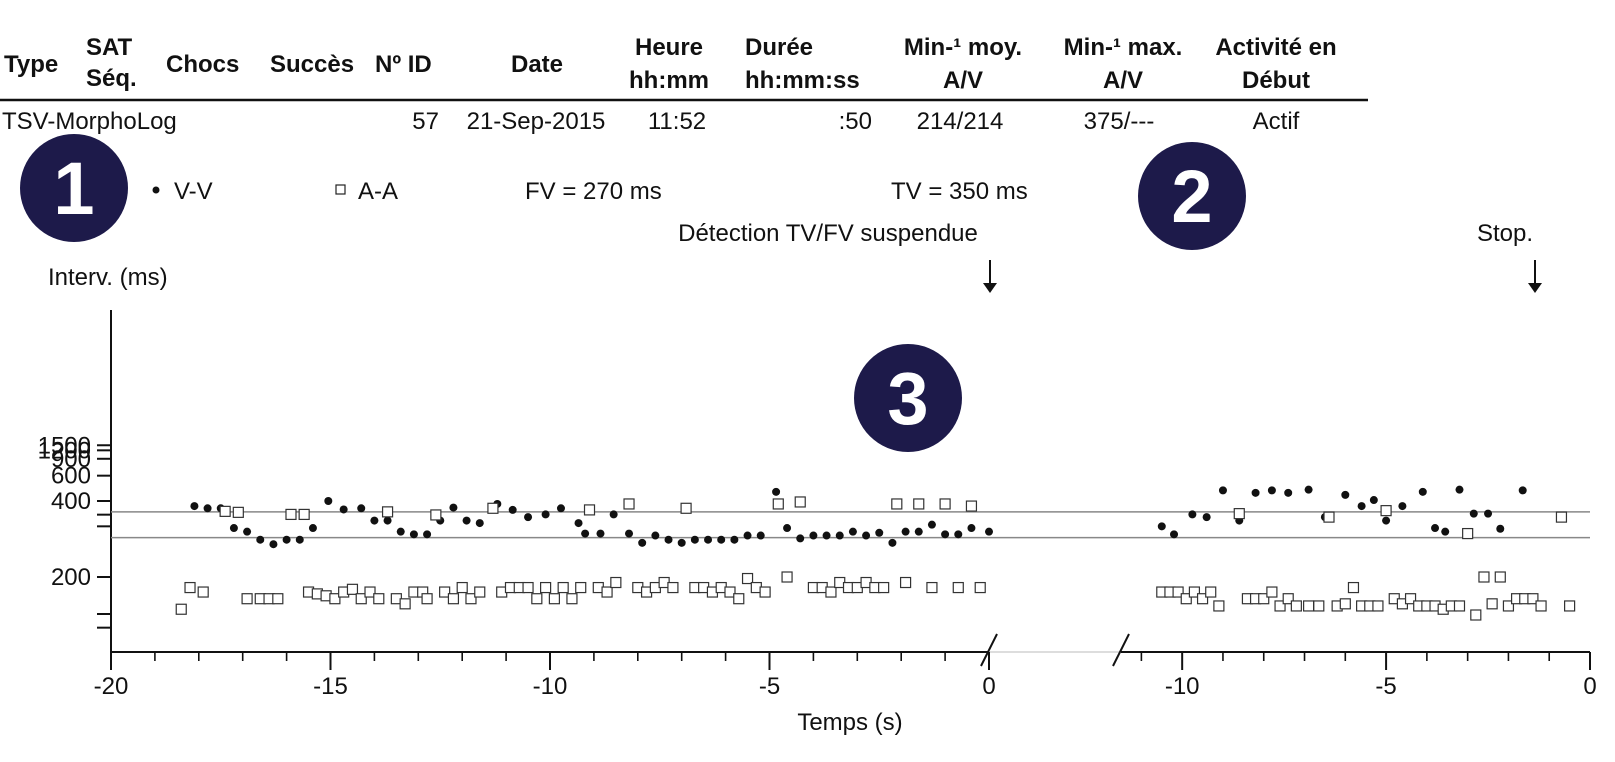 Image resolution: width=1615 pixels, height=762 pixels. Describe the element at coordinates (590, 191) in the screenshot. I see `legend: V-V A-A FV = 270 ms TV = 350 ms` at that location.